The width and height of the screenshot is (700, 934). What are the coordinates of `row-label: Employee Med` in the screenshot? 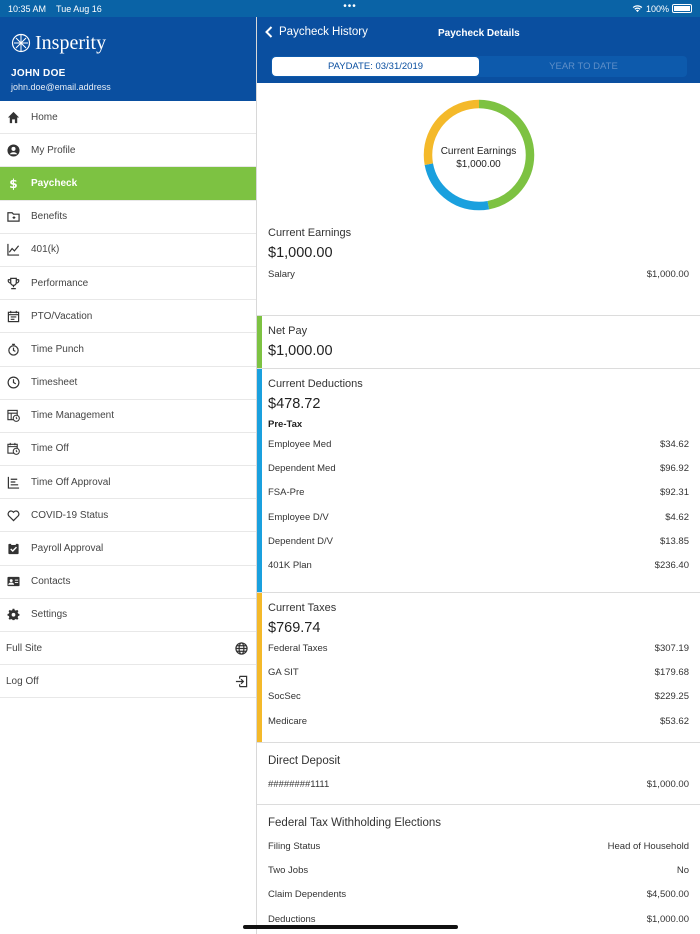 It's located at (300, 444).